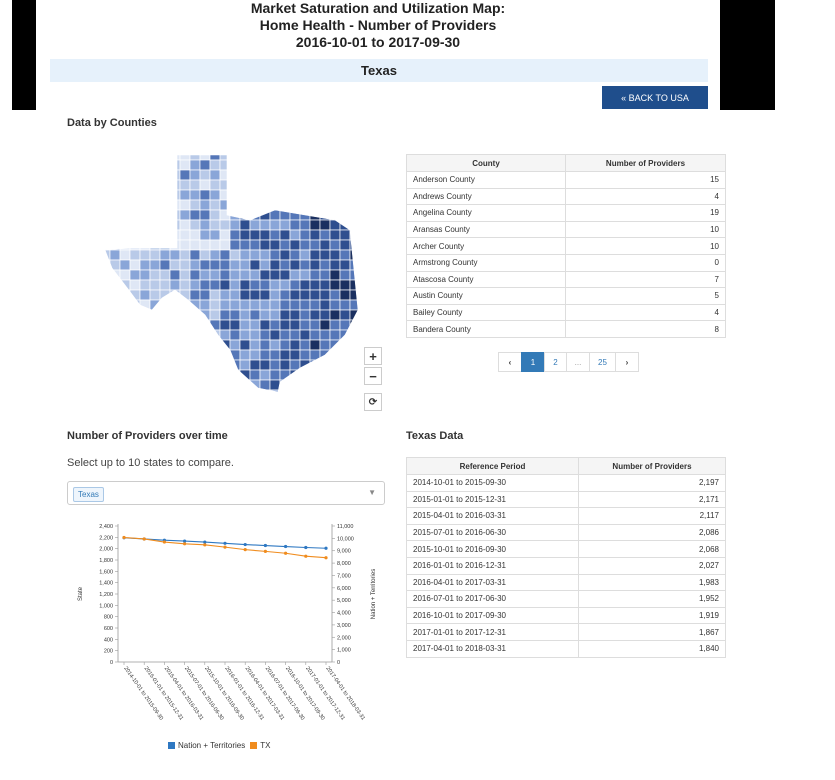  I want to click on page-1-button: 1, so click(533, 362).